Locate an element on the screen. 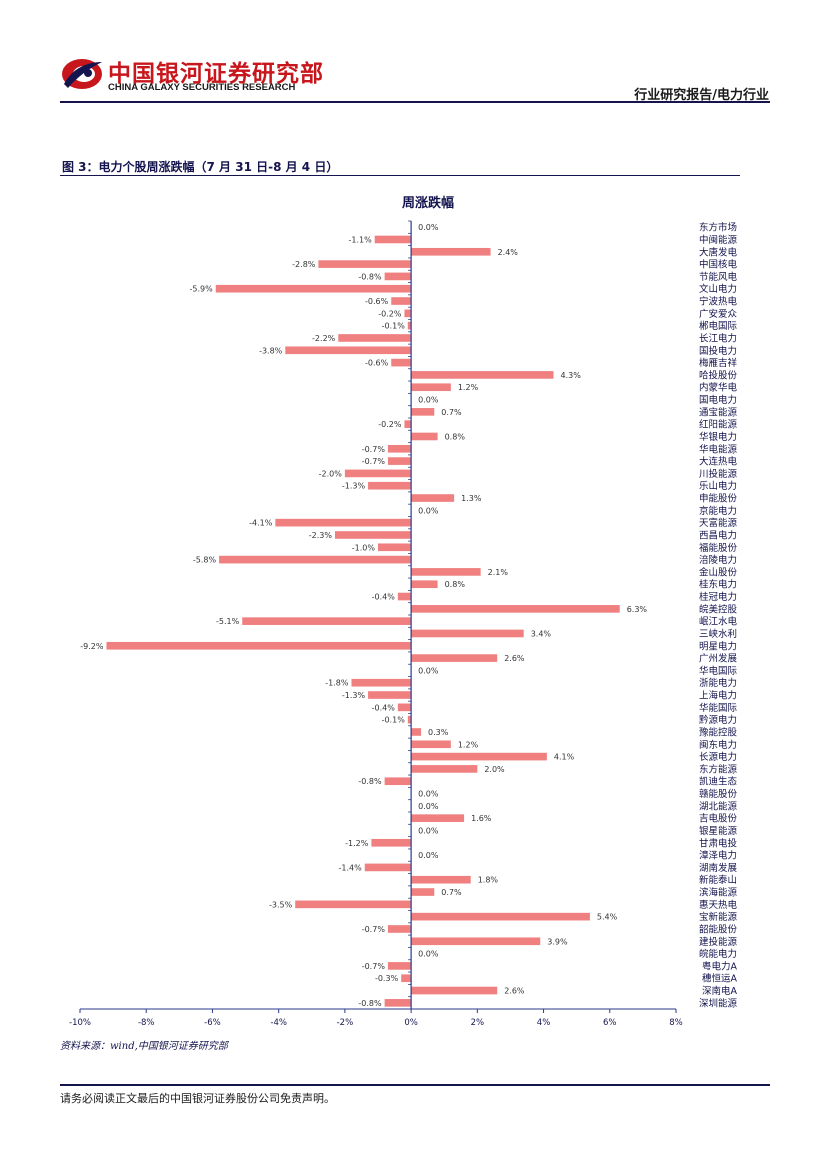 This screenshot has height=1169, width=827. category-label-湖北能源: 湖北能源 is located at coordinates (718, 806).